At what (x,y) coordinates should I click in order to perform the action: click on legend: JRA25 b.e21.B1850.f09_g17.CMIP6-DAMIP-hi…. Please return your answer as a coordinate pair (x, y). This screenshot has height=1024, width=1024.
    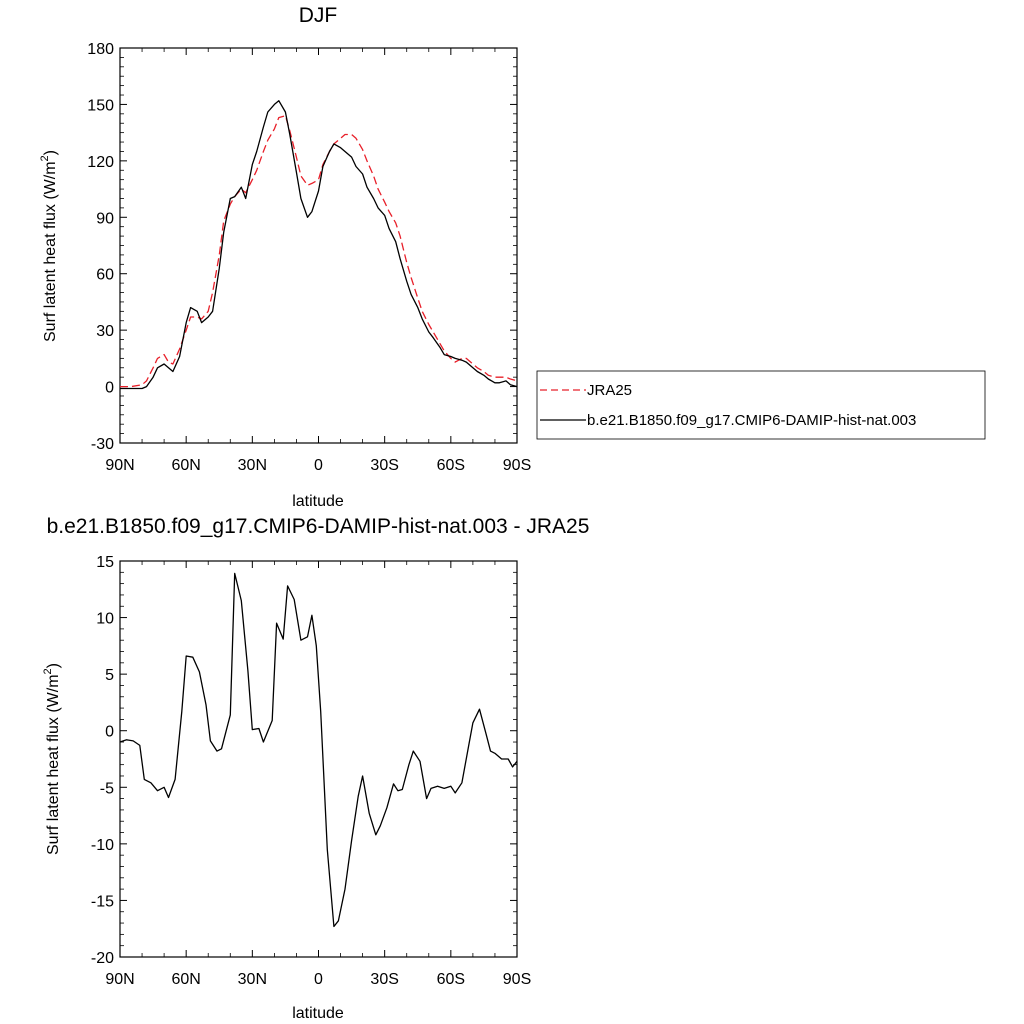
    Looking at the image, I should click on (761, 405).